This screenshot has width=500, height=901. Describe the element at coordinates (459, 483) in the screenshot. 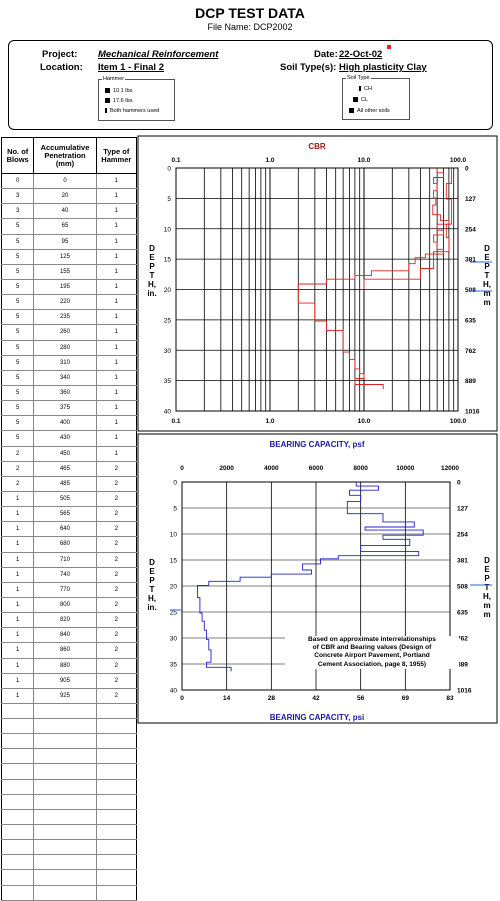

I see `bearing-mm-tick: 0` at that location.